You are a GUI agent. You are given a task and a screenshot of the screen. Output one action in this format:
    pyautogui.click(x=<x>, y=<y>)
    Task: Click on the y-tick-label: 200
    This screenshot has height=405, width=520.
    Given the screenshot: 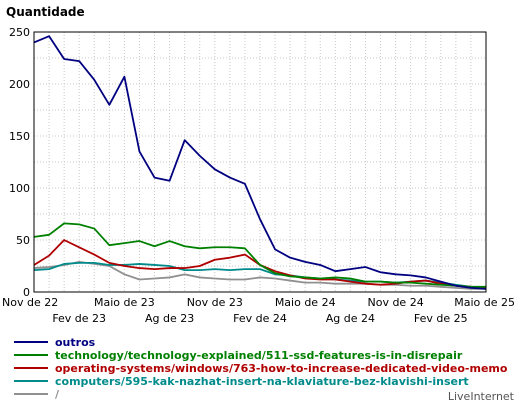 What is the action you would take?
    pyautogui.click(x=19, y=84)
    